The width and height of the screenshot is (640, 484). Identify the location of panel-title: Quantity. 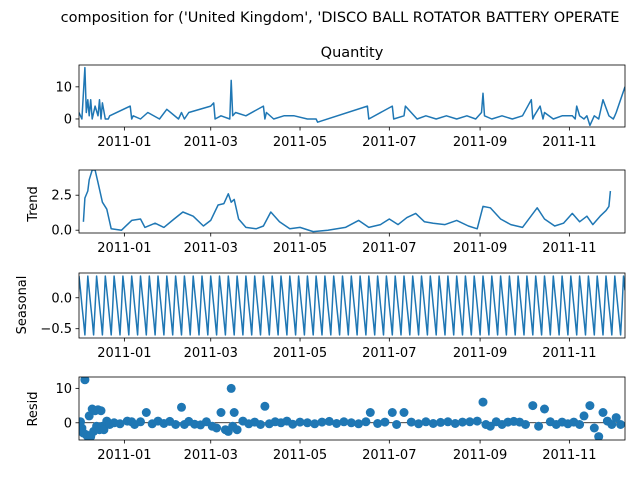
(352, 53).